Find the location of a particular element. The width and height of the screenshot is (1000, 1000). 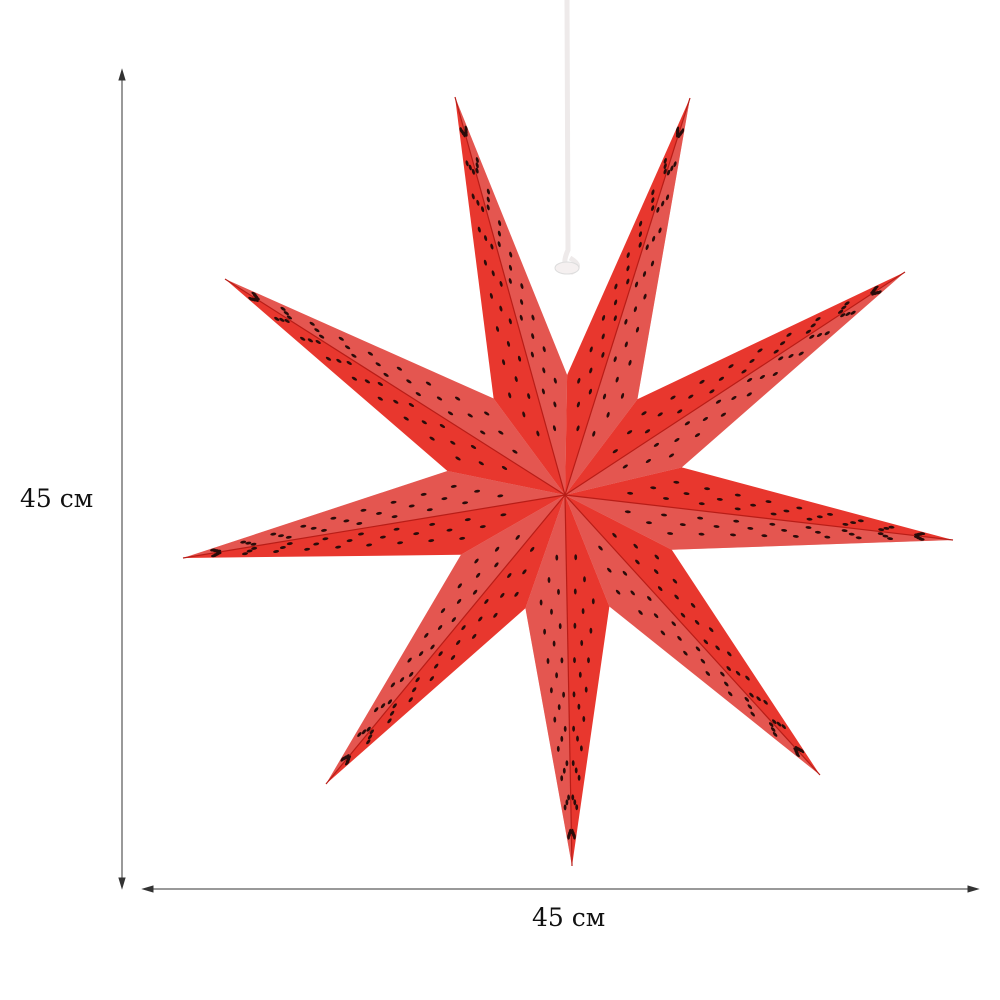

width-dimension-line is located at coordinates (560, 889).